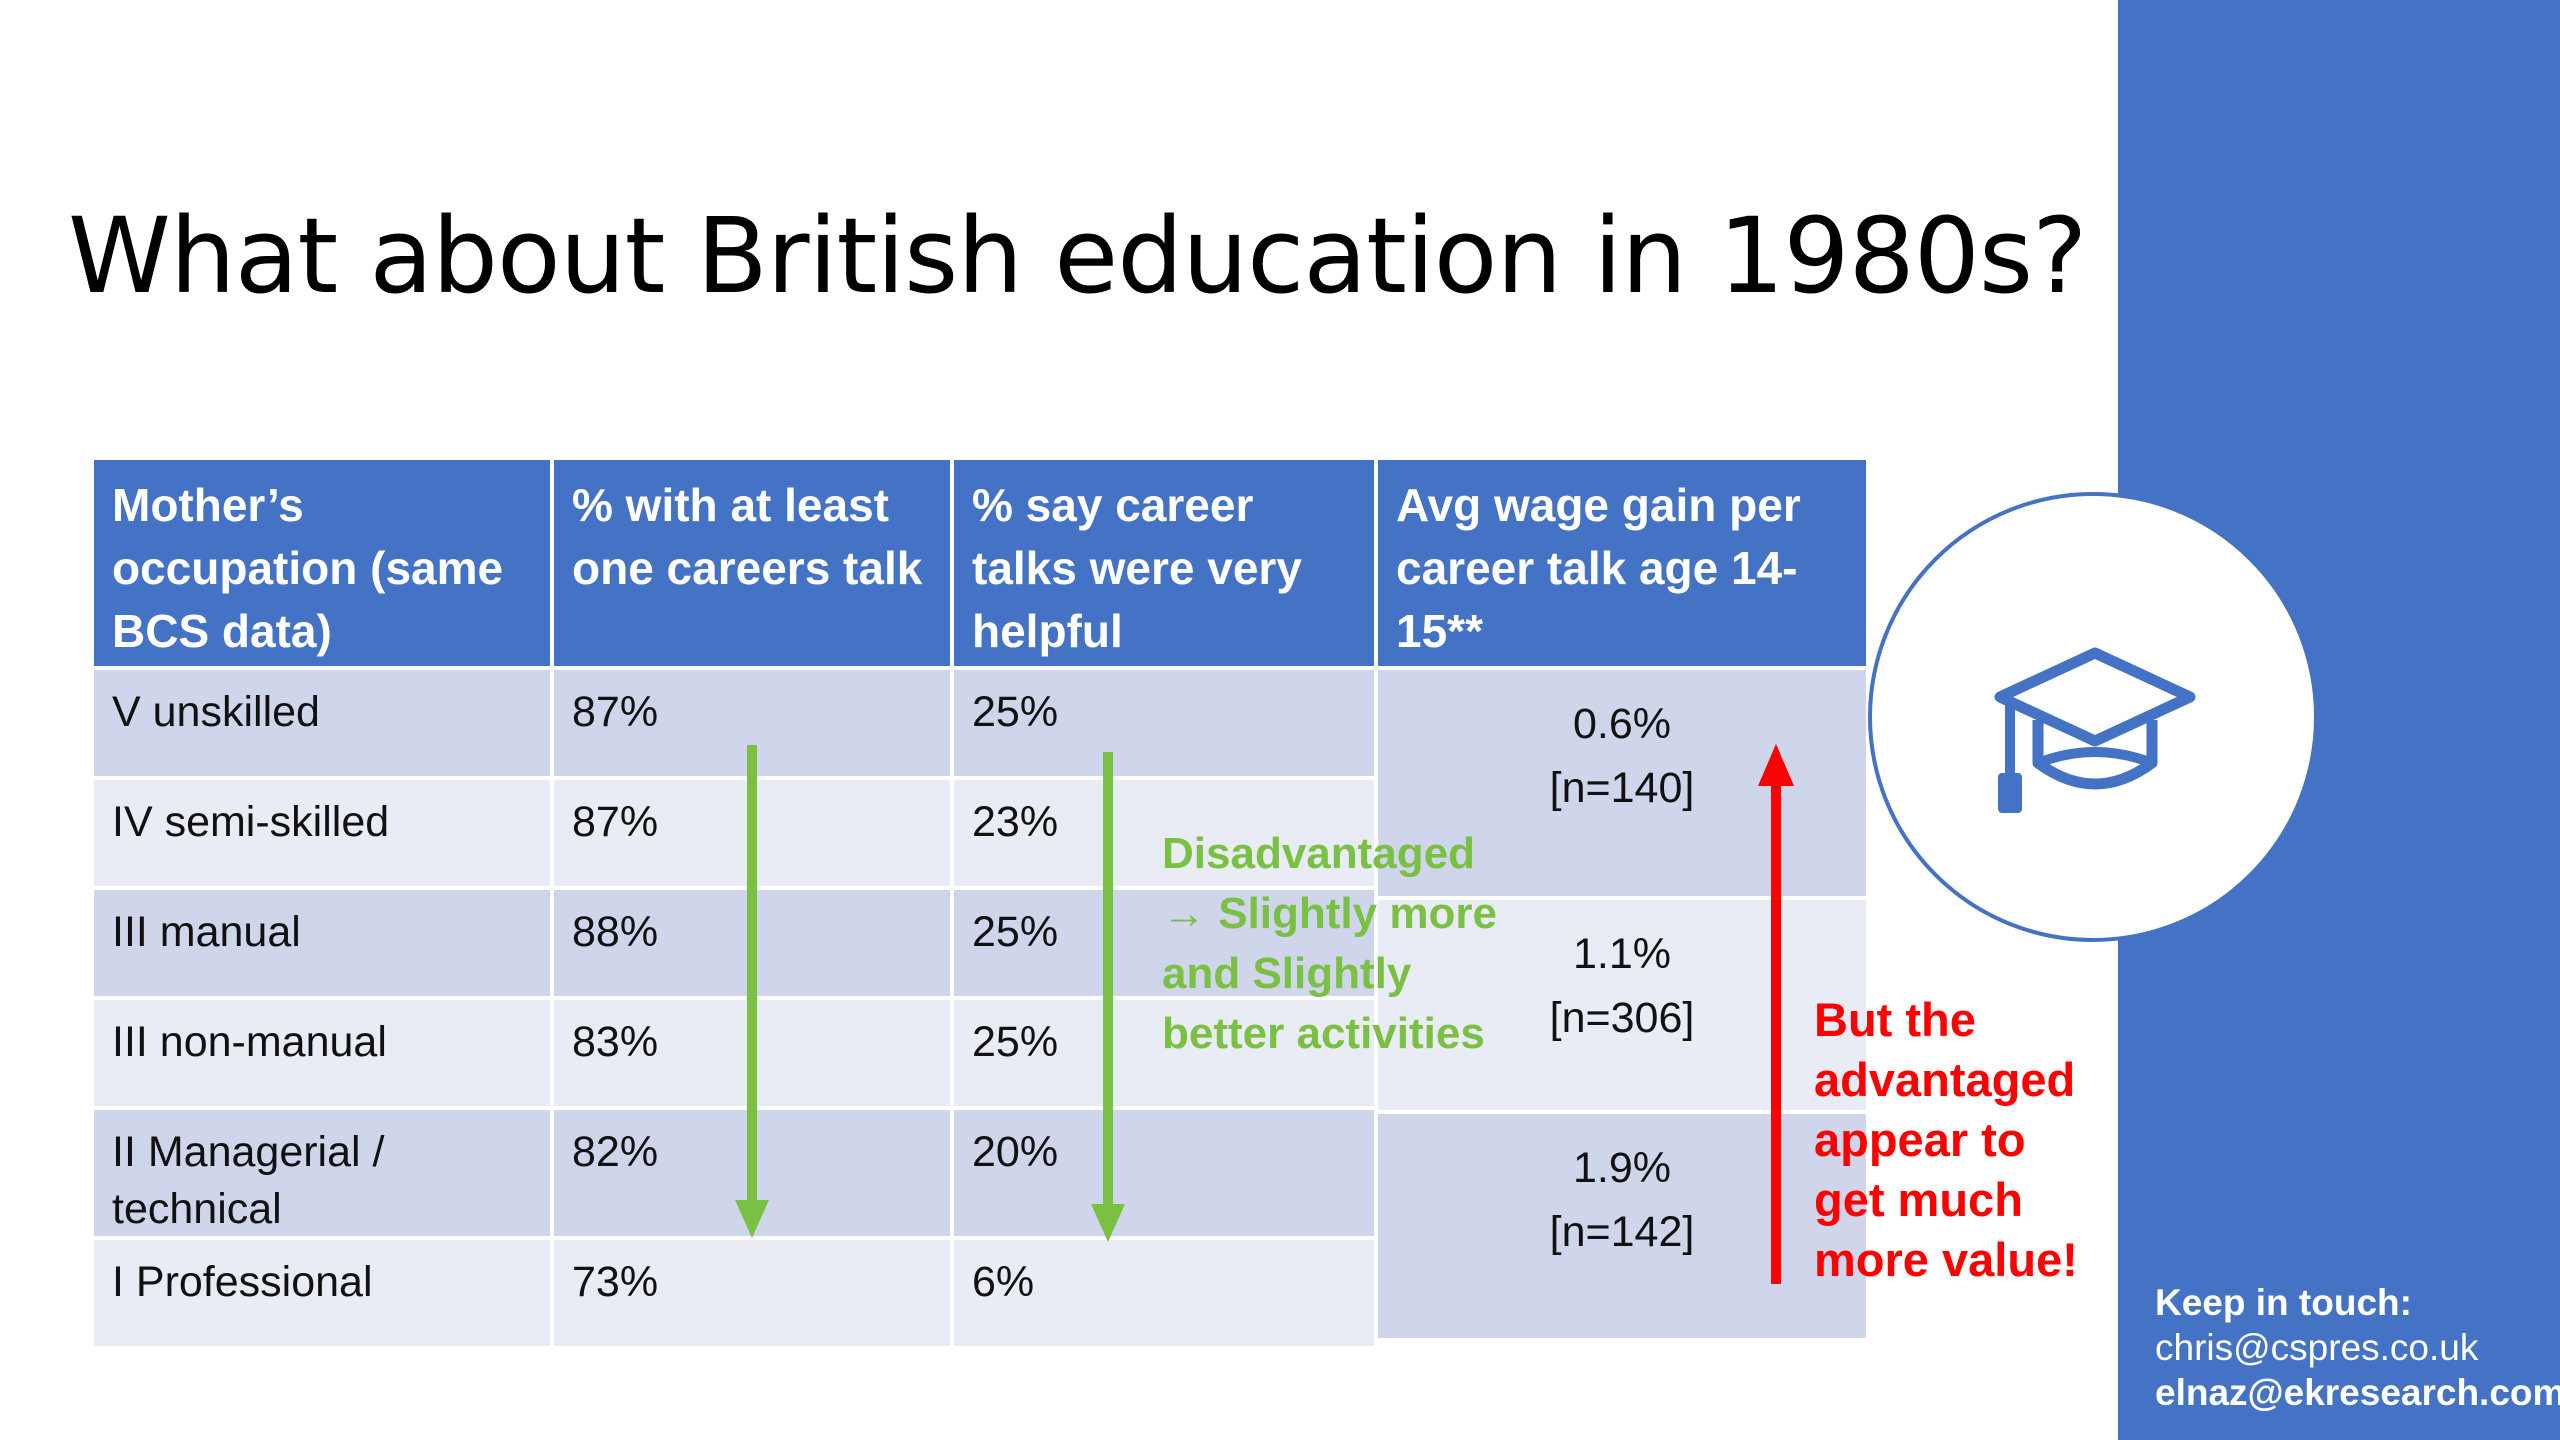 This screenshot has height=1440, width=2560. Describe the element at coordinates (1077, 256) in the screenshot. I see `slide-title: What about British education in 1980s?` at that location.